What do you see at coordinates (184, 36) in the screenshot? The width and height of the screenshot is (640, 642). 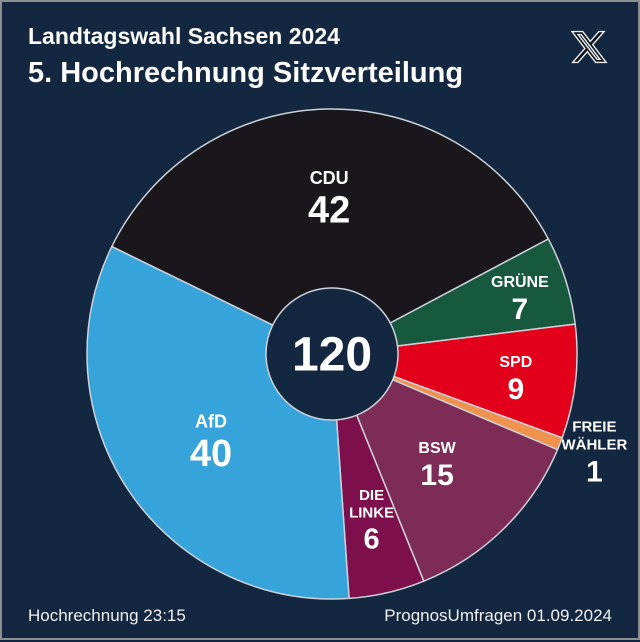 I see `title-election: Landtagswahl Sachsen 2024` at bounding box center [184, 36].